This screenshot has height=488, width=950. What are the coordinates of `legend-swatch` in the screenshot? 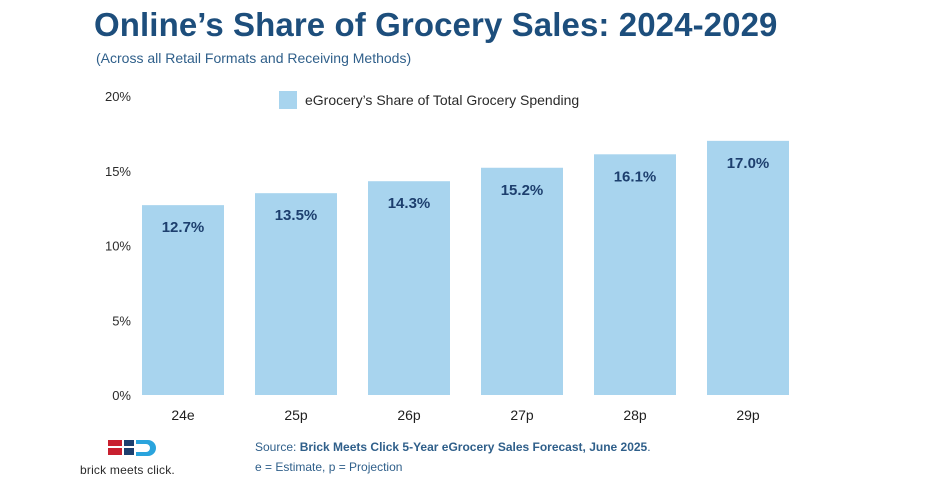 It's located at (288, 100).